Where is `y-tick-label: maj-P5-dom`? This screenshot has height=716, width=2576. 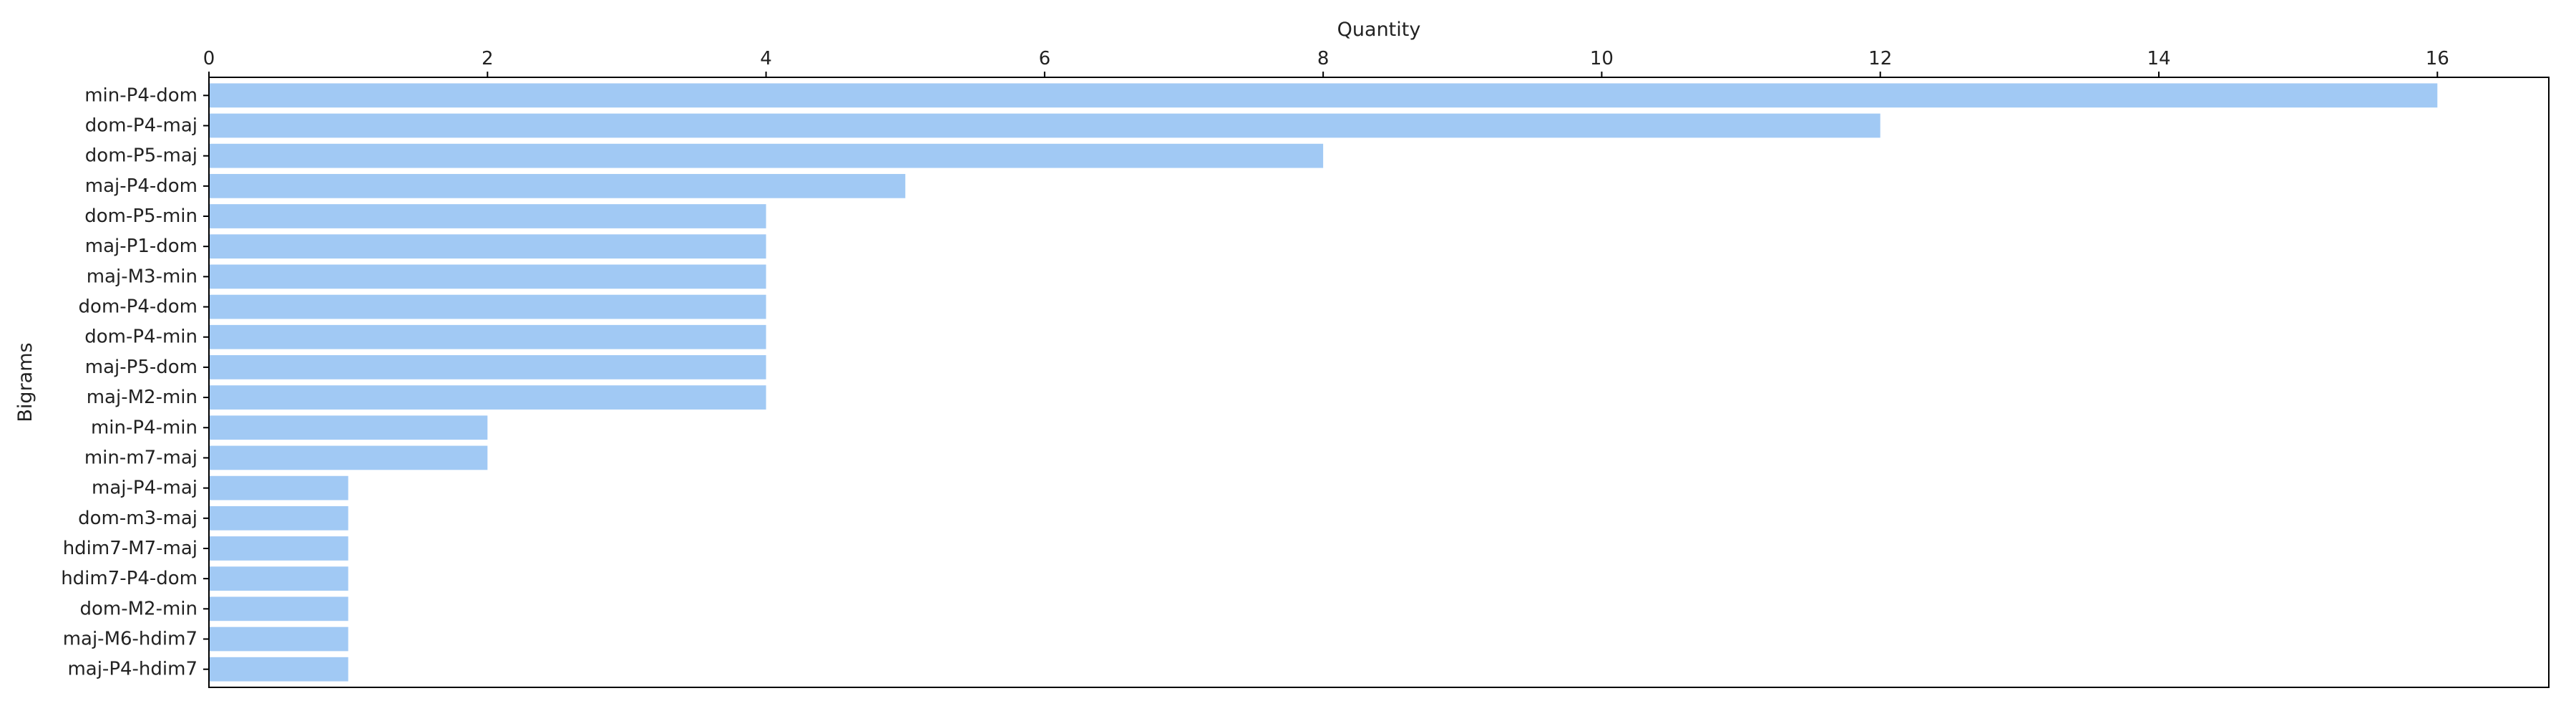
y-tick-label: maj-P5-dom is located at coordinates (141, 367).